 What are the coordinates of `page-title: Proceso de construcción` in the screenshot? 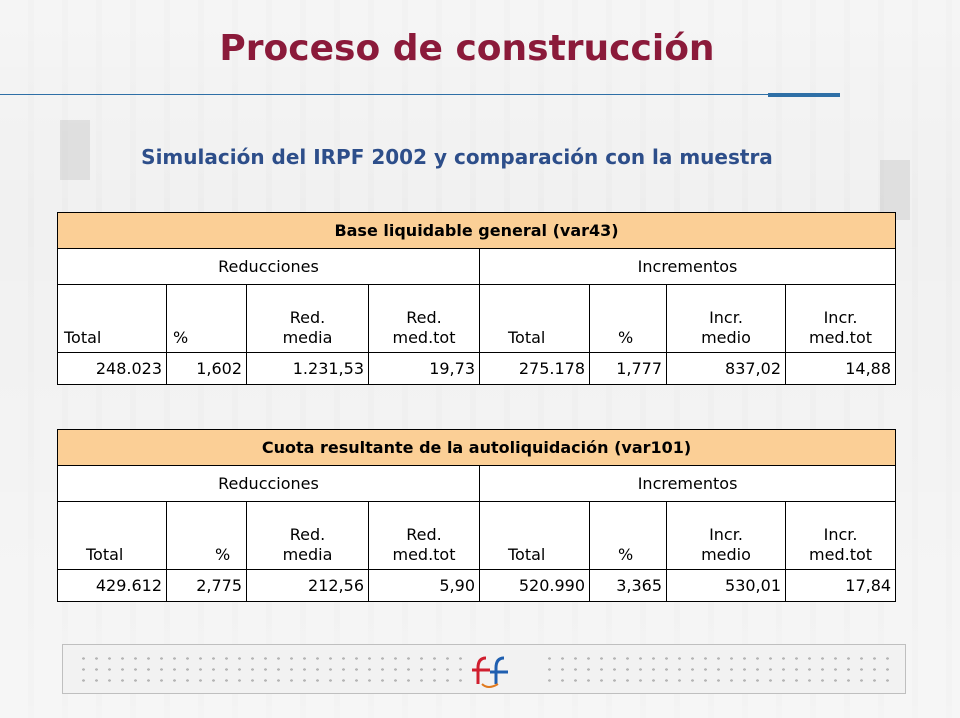 It's located at (467, 48).